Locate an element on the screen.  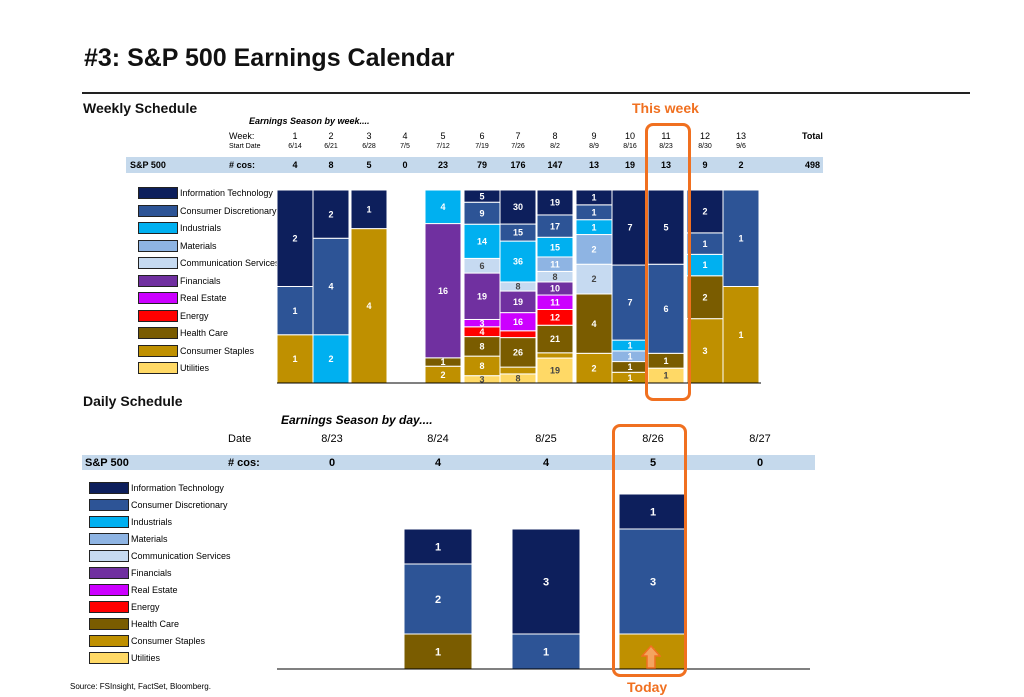
week-number: 12 is located at coordinates (704, 136).